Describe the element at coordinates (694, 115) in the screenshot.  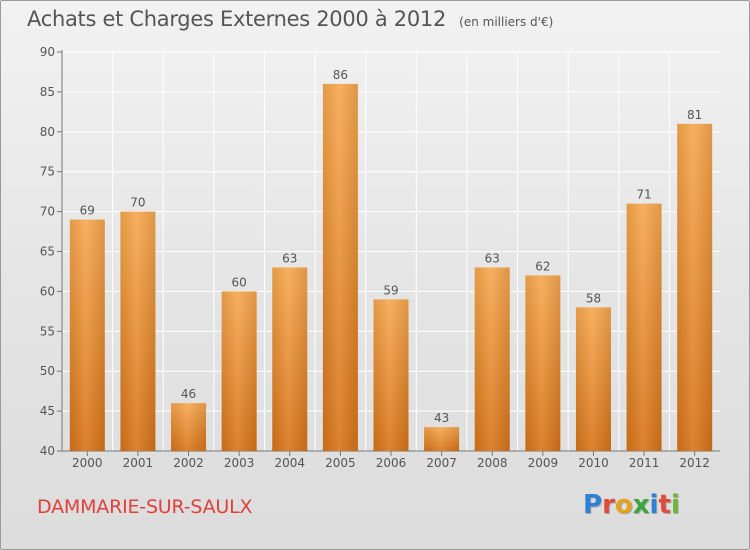
I see `data-label: 81` at that location.